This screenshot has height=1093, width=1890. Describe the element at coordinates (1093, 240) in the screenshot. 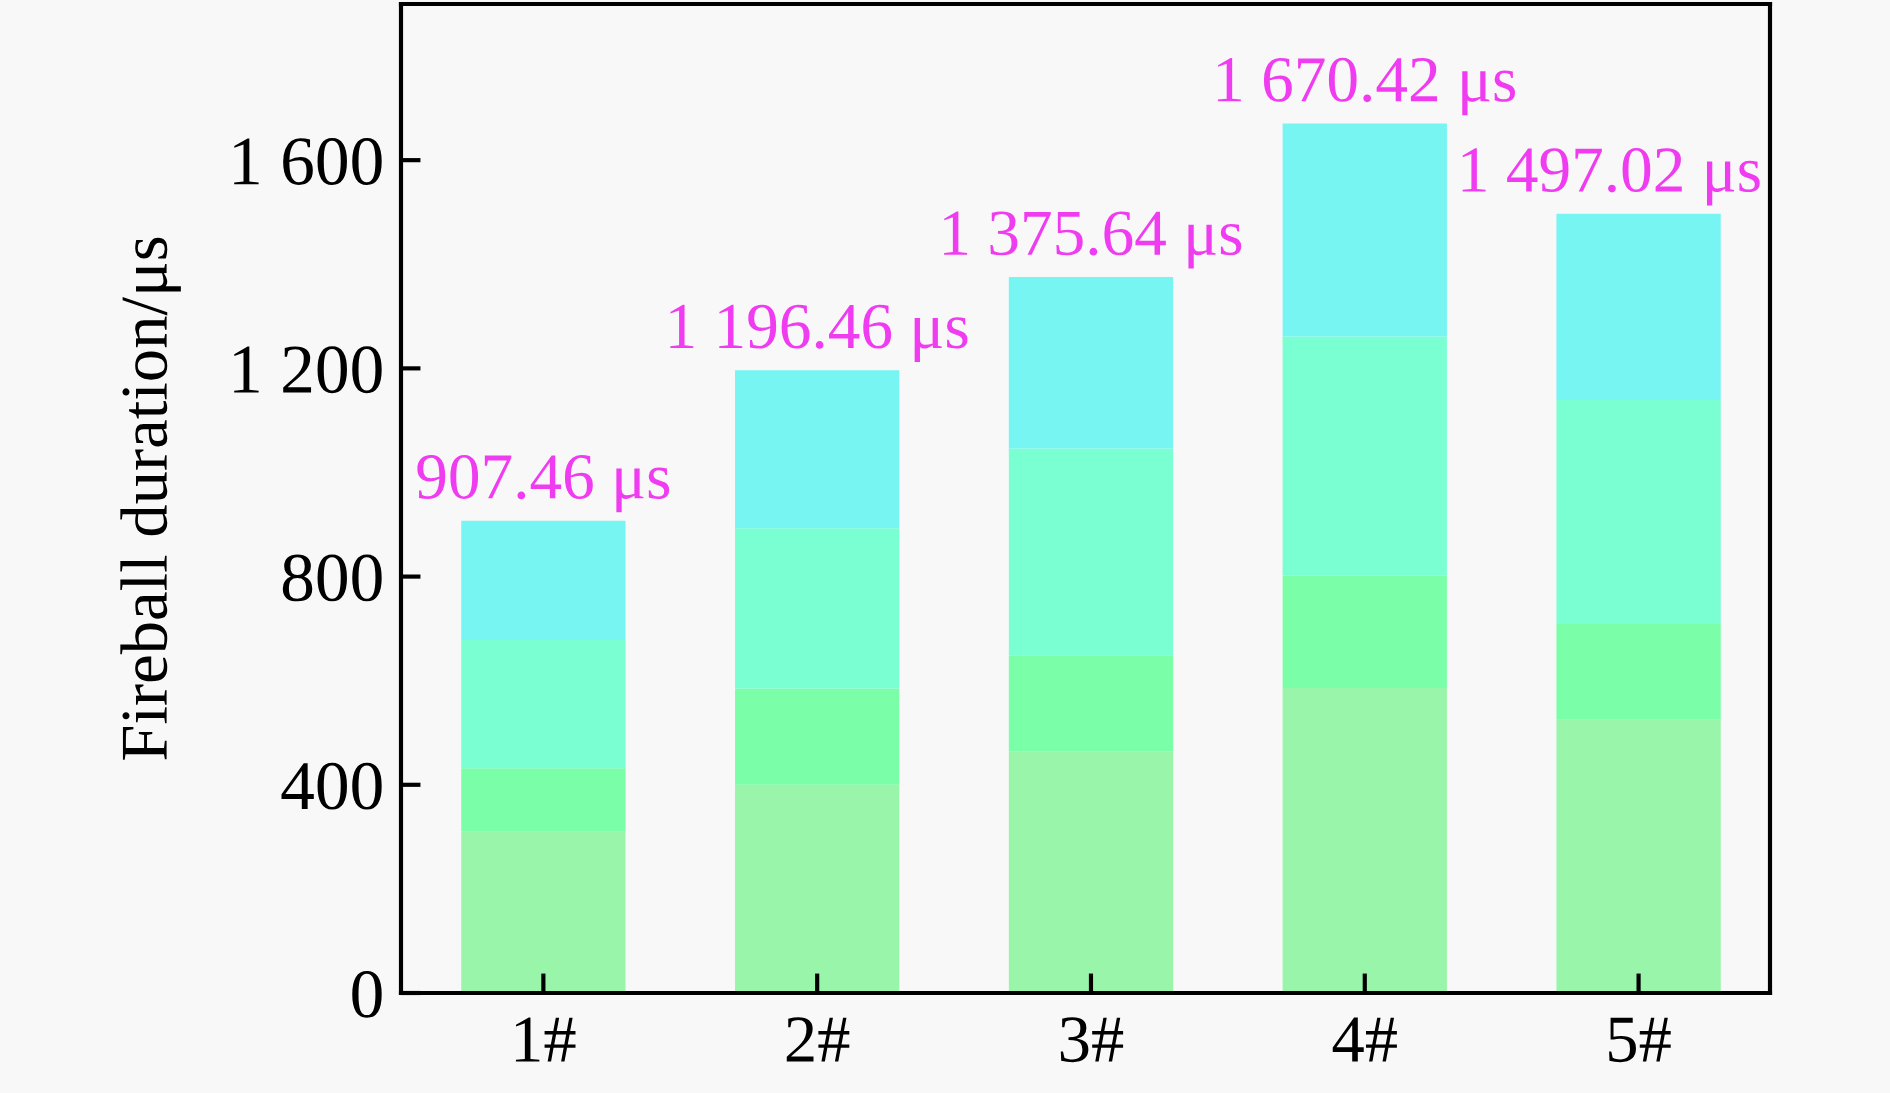

I see `total-label: 1 375.64 μs` at that location.